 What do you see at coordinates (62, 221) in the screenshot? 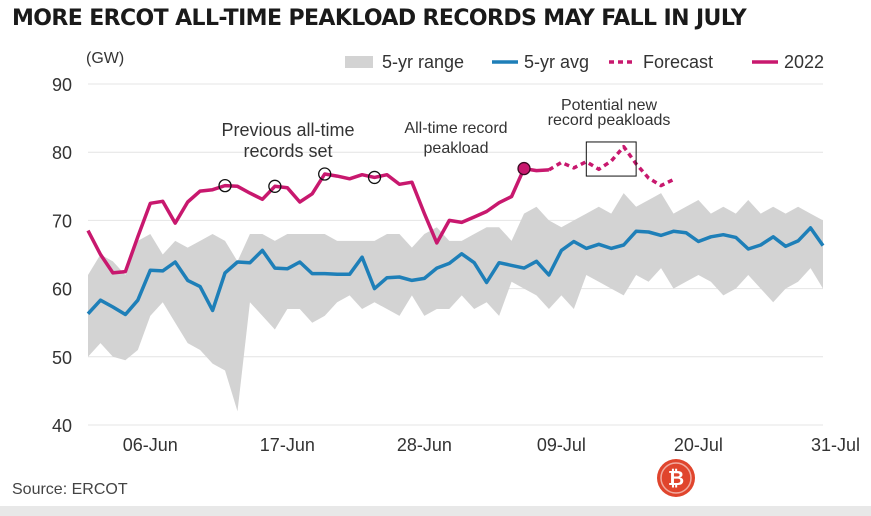
I see `y-tick-label: 70` at bounding box center [62, 221].